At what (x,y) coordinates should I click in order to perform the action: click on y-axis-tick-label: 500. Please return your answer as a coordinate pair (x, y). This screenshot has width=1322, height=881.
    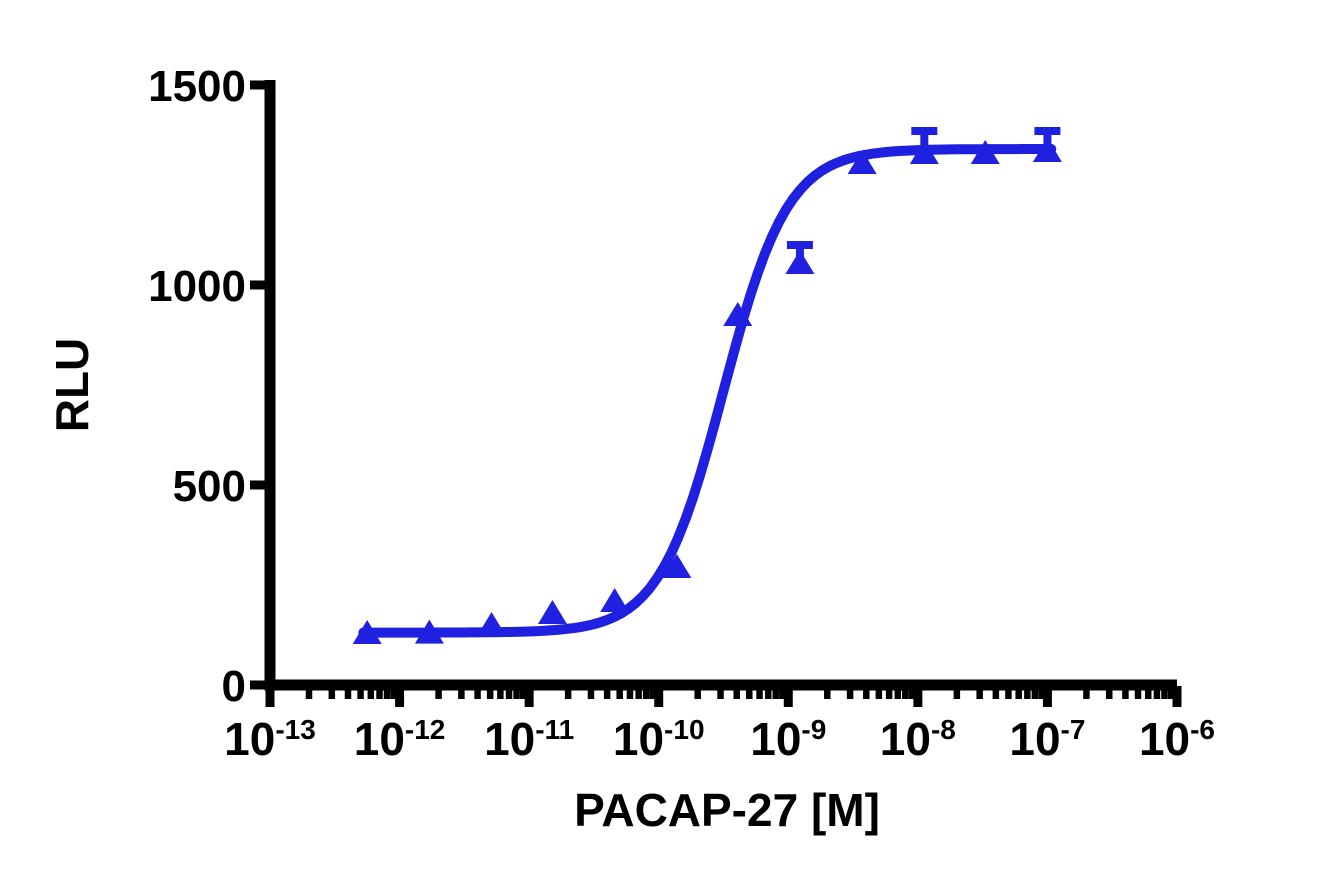
    Looking at the image, I should click on (209, 486).